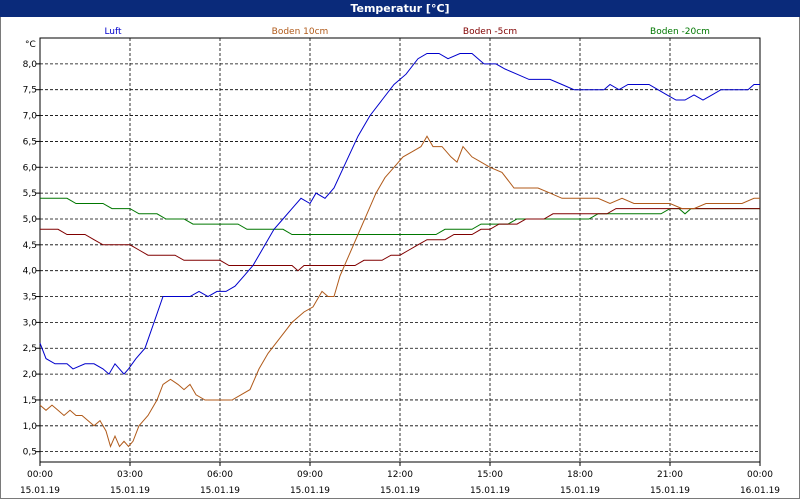 The height and width of the screenshot is (500, 800). I want to click on y-tick-label: 1,0, so click(30, 427).